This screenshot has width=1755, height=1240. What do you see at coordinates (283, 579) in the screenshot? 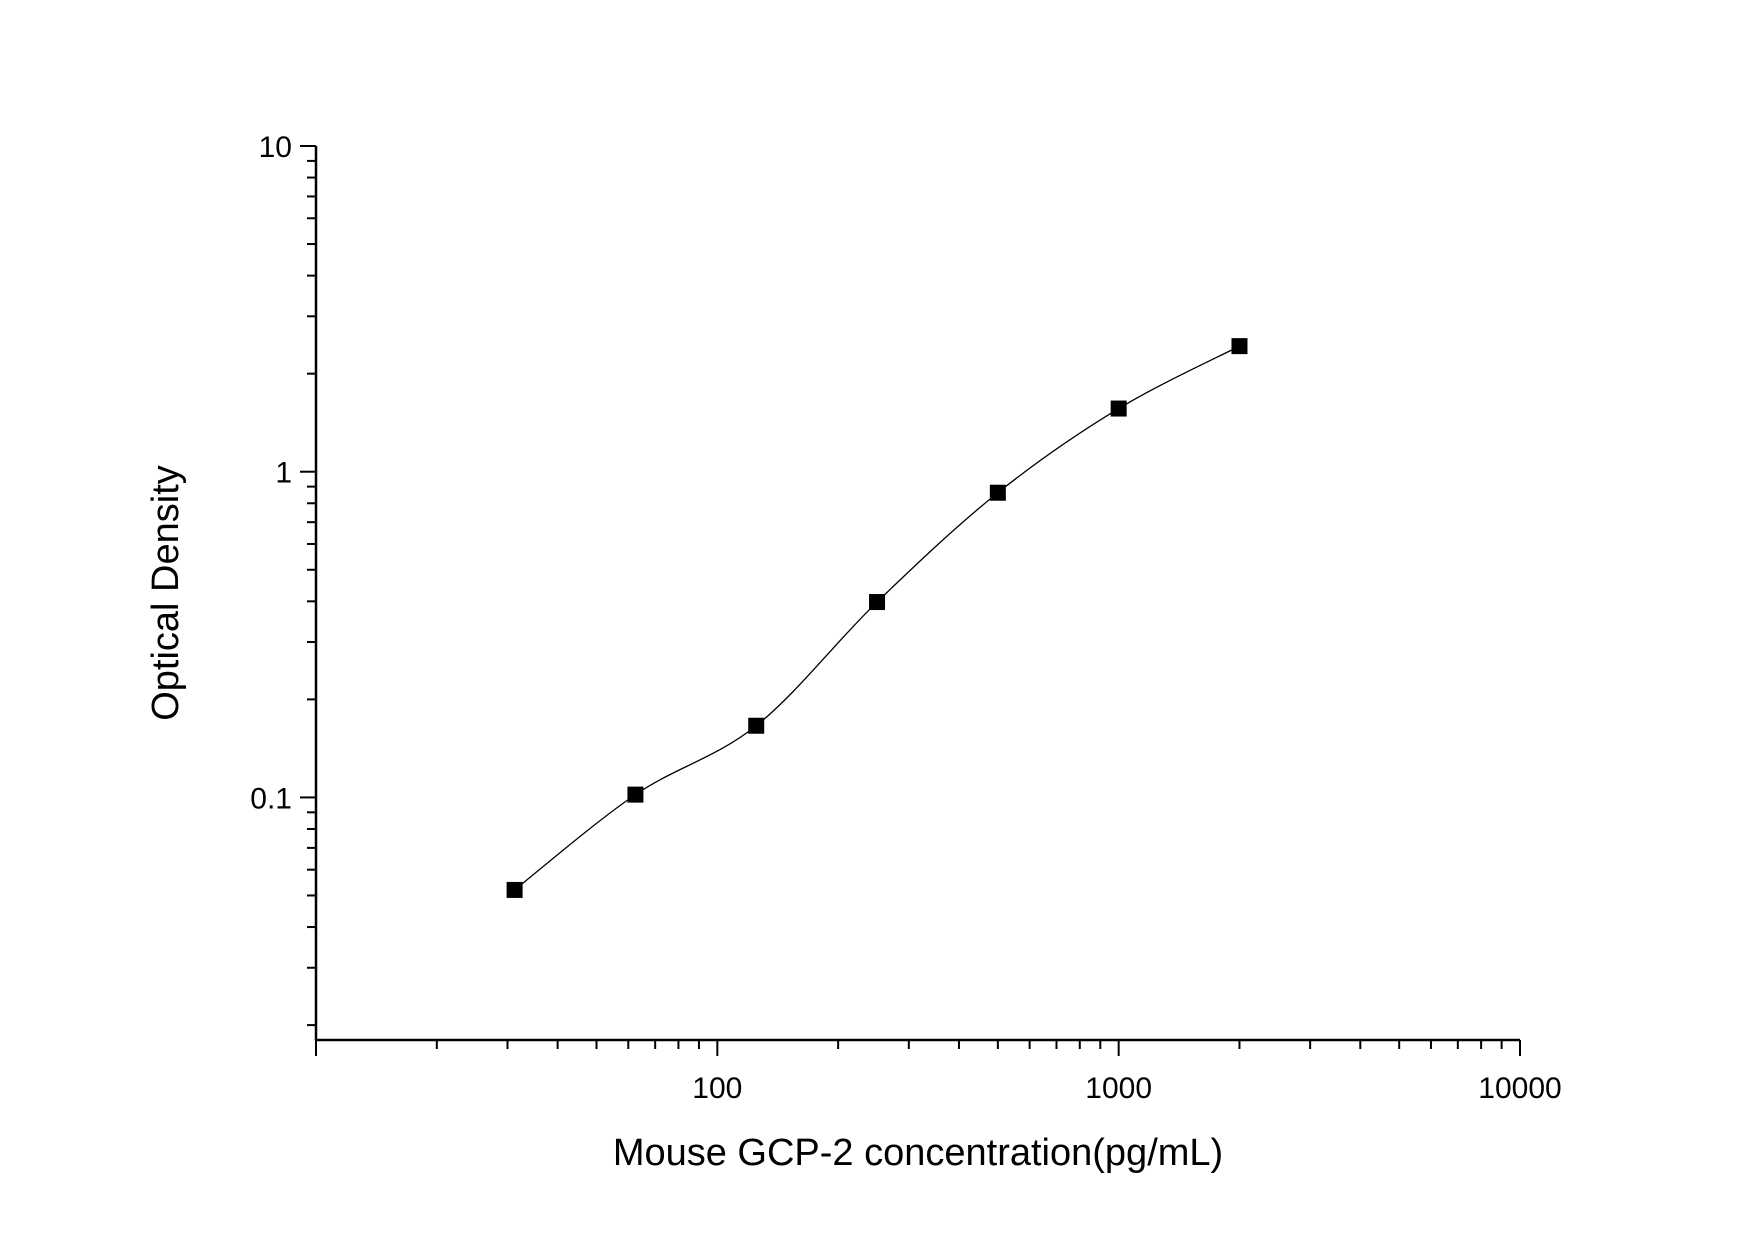
I see `y-axis-ticks: 0.1 1 10` at bounding box center [283, 579].